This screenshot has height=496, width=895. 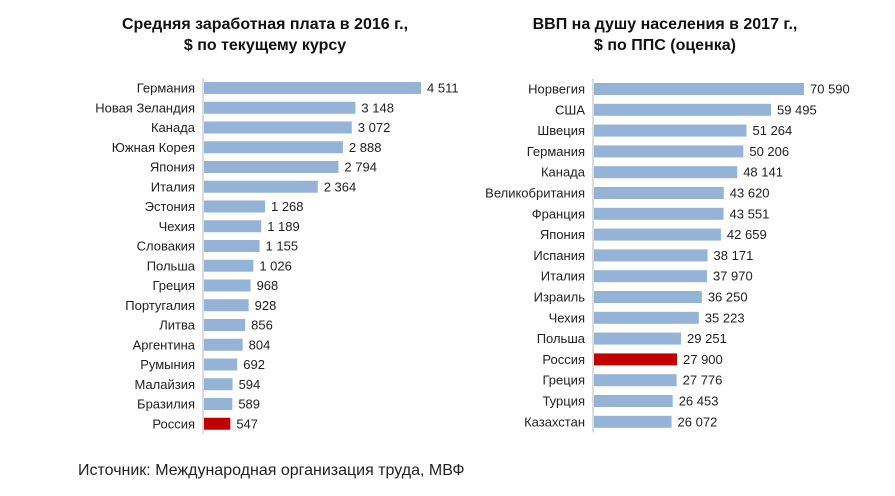 I want to click on left-chart-title-line1: Средняя заработная плата в 2016 г.,, so click(x=265, y=24).